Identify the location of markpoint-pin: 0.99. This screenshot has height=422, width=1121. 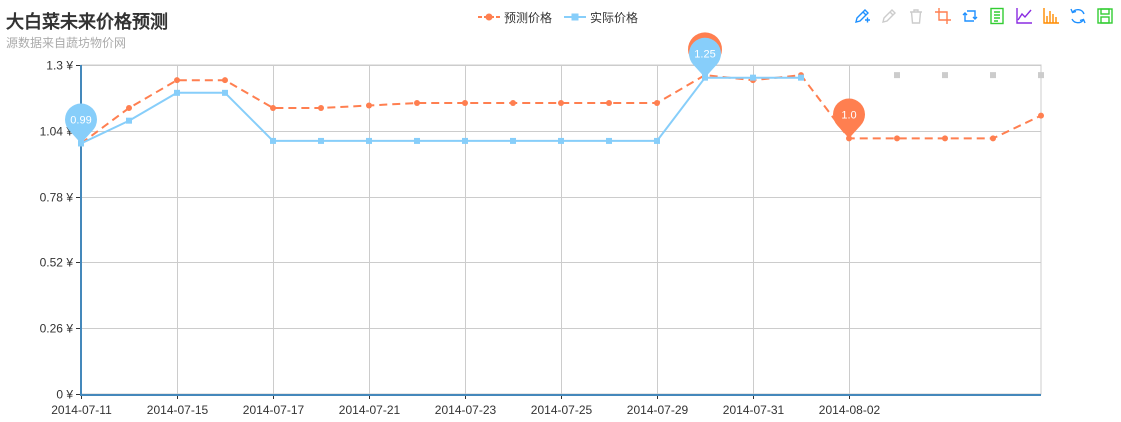
(81, 123).